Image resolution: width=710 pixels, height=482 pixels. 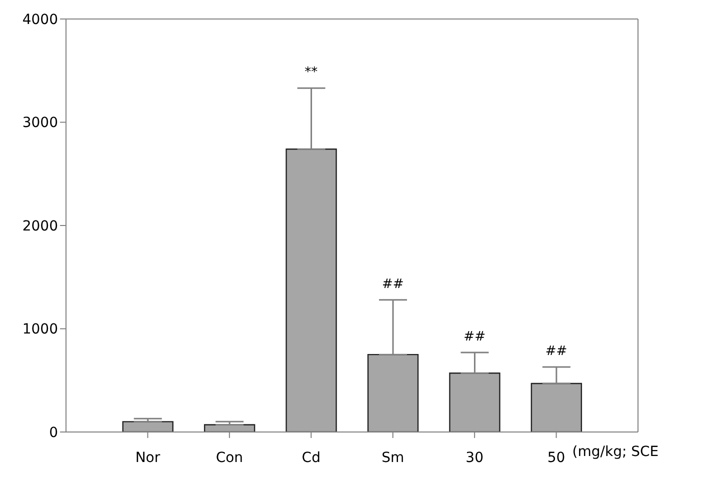 What do you see at coordinates (40, 123) in the screenshot?
I see `y-tick-label: 3000` at bounding box center [40, 123].